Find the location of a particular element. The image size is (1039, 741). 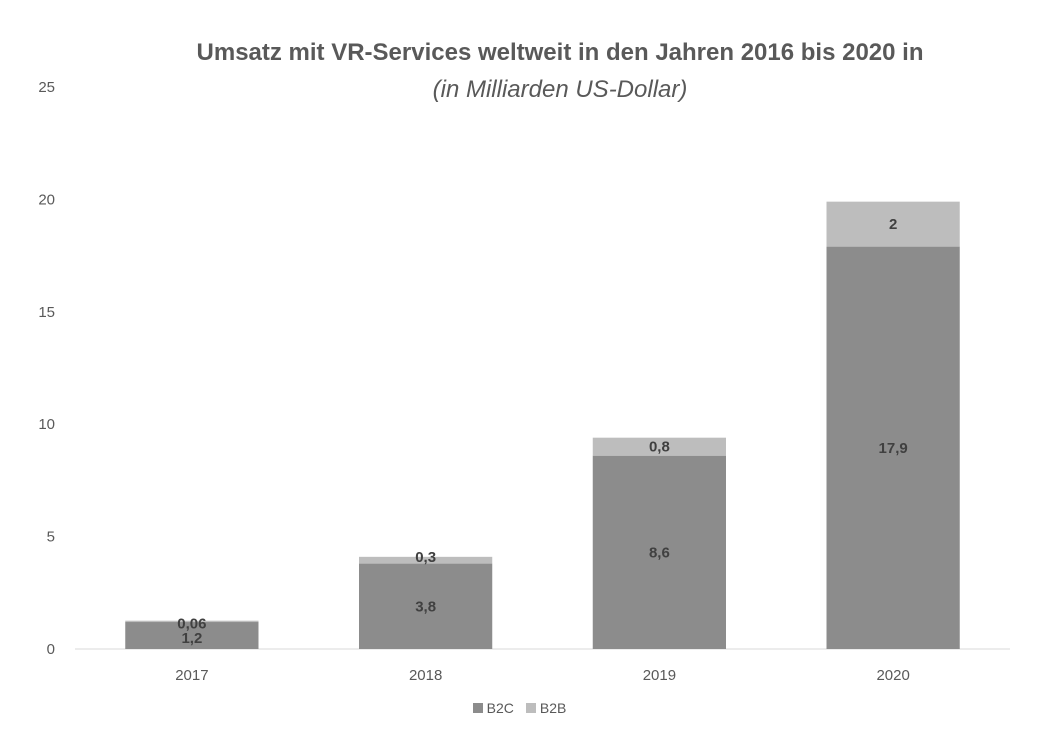

bar-b2b-2019 is located at coordinates (659, 446).